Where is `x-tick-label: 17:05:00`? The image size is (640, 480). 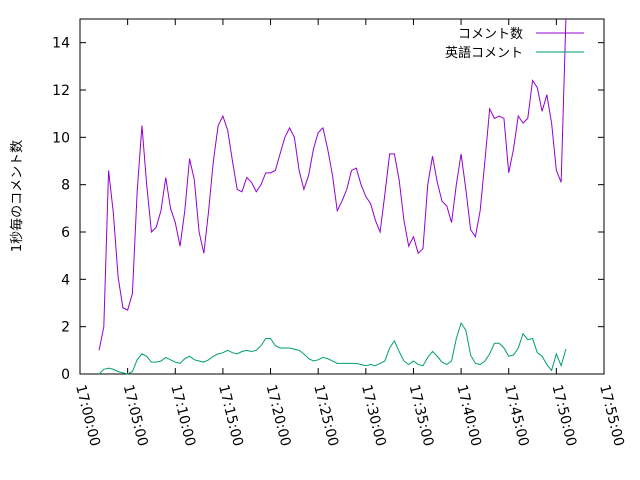 x-tick-label: 17:05:00 is located at coordinates (135, 415).